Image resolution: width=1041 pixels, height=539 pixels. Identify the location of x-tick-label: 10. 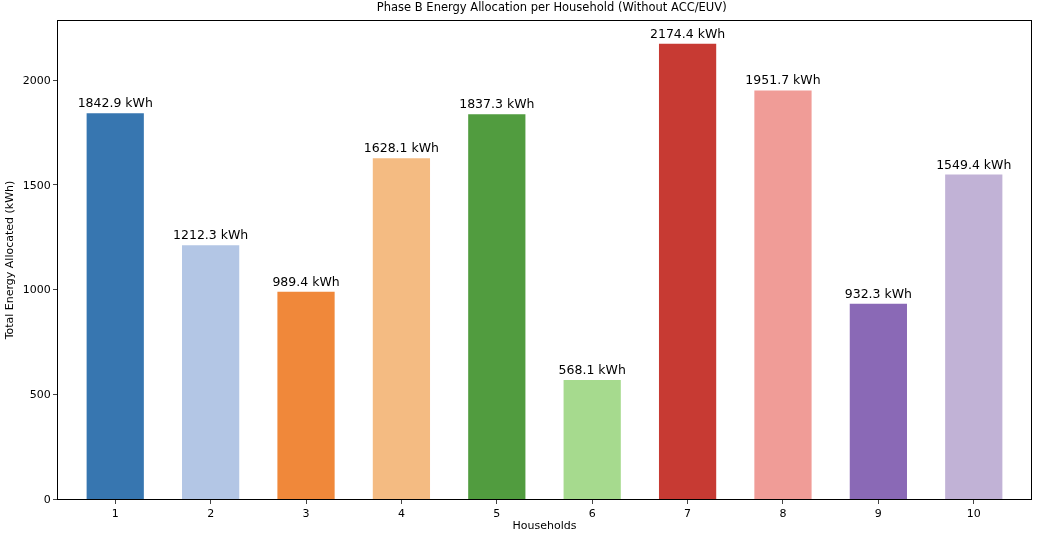
(973, 514).